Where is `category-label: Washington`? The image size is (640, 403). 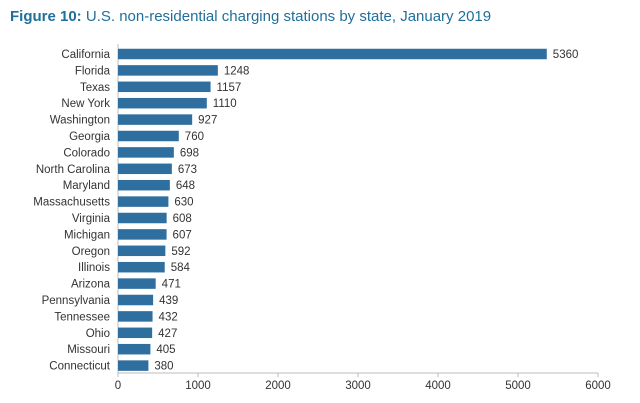
category-label: Washington is located at coordinates (80, 121).